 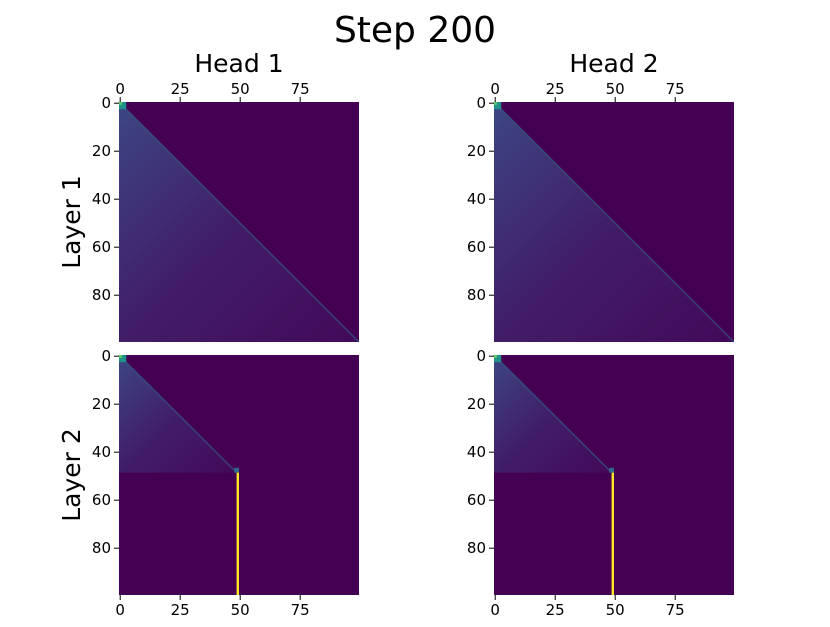 What do you see at coordinates (225, 483) in the screenshot?
I see `heatmap-panel-3: 0 25 50 75 0 20 40 60 80` at bounding box center [225, 483].